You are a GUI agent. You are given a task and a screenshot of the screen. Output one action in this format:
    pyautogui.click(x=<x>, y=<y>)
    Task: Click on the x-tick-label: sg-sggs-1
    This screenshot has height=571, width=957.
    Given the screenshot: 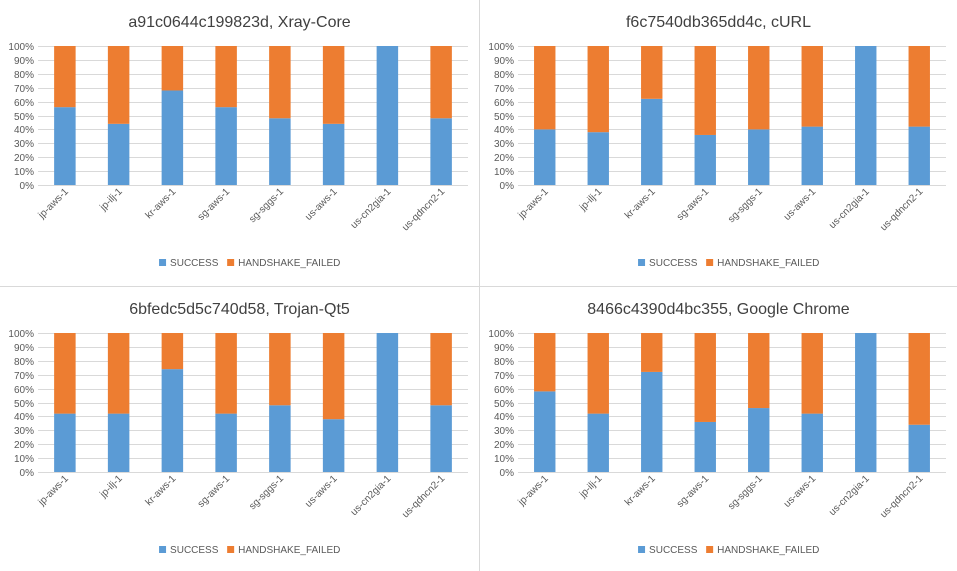 What is the action you would take?
    pyautogui.click(x=266, y=492)
    